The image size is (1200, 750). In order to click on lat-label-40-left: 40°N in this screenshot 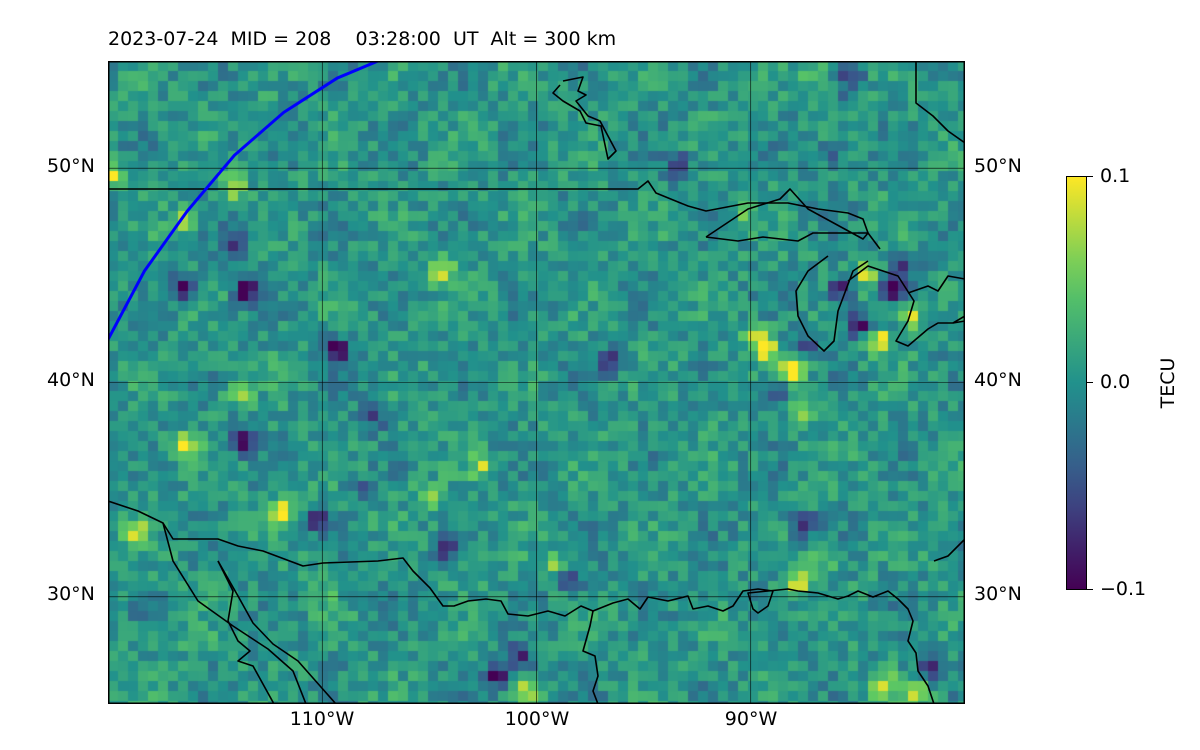, I will do `click(71, 380)`.